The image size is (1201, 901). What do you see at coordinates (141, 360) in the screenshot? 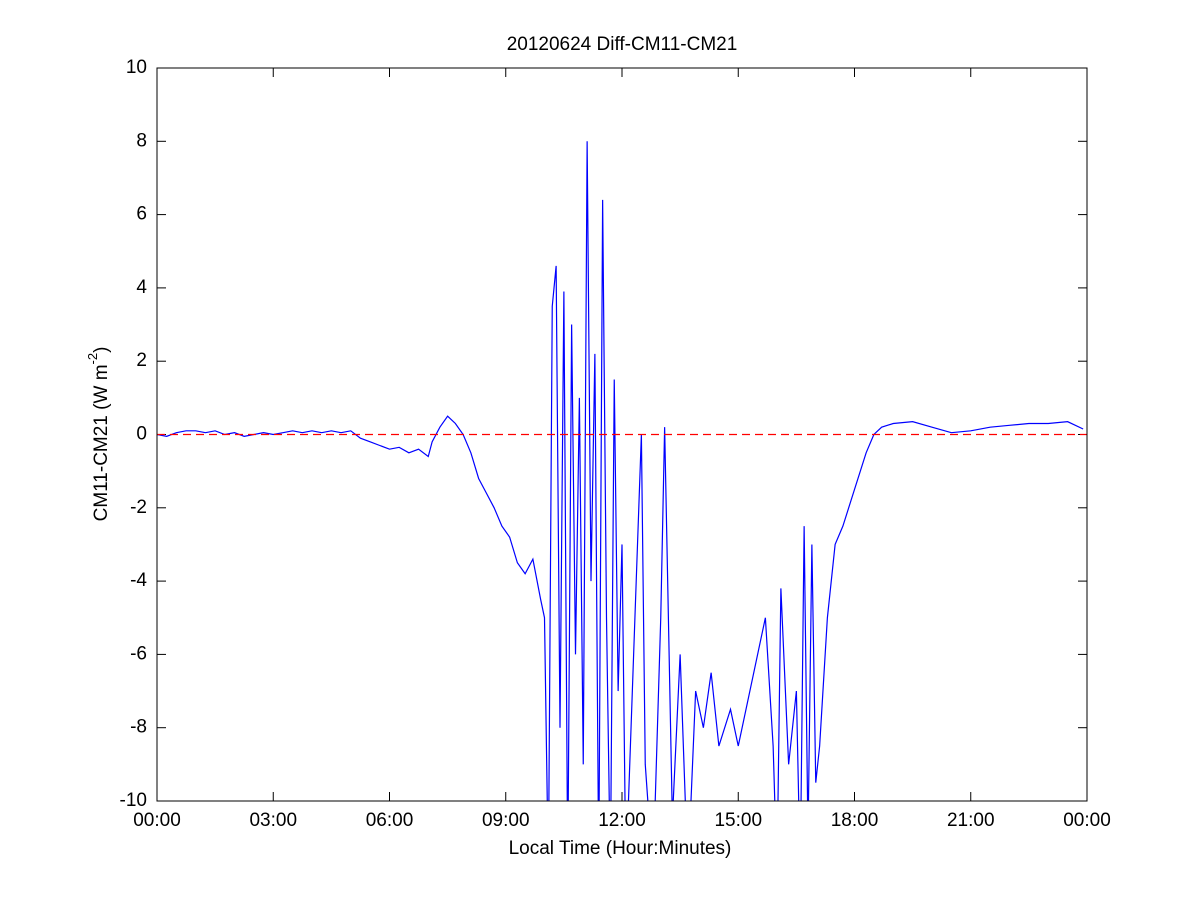
I see `y-tick-label: 2` at bounding box center [141, 360].